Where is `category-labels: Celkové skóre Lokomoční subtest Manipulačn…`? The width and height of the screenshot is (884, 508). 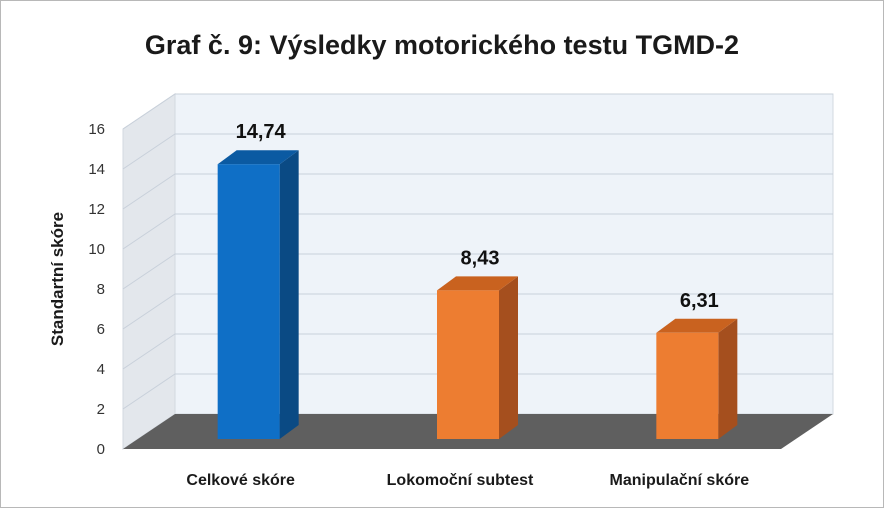 category-labels: Celkové skóre Lokomoční subtest Manipulačn… is located at coordinates (467, 480).